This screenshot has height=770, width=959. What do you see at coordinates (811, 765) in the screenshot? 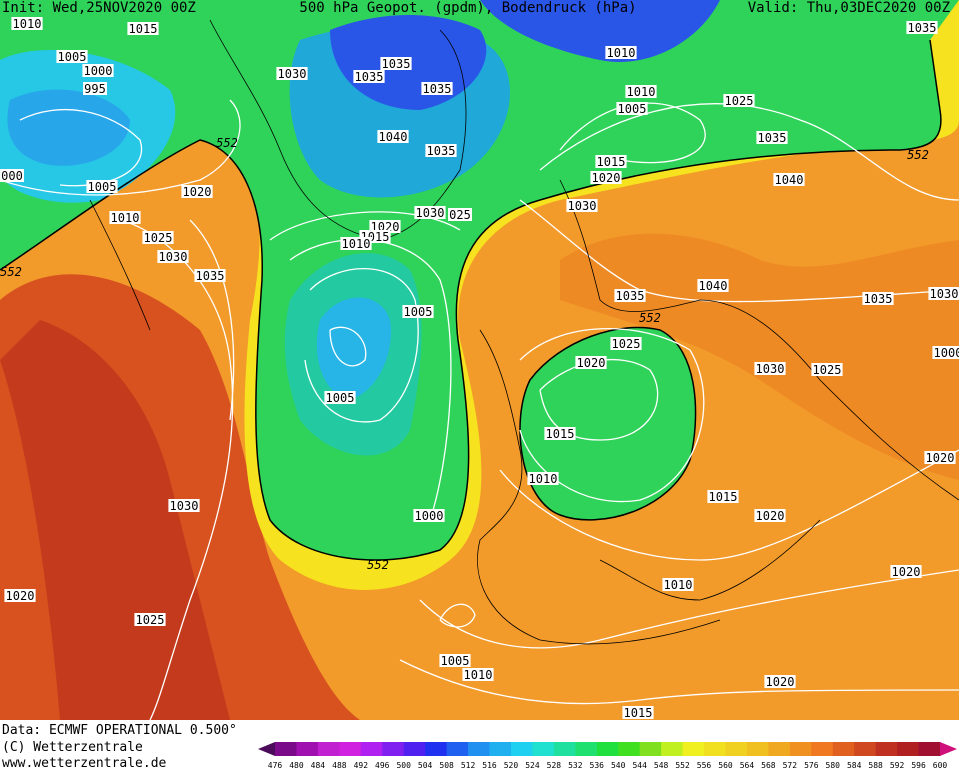
I see `colorbar-label: 576` at bounding box center [811, 765].